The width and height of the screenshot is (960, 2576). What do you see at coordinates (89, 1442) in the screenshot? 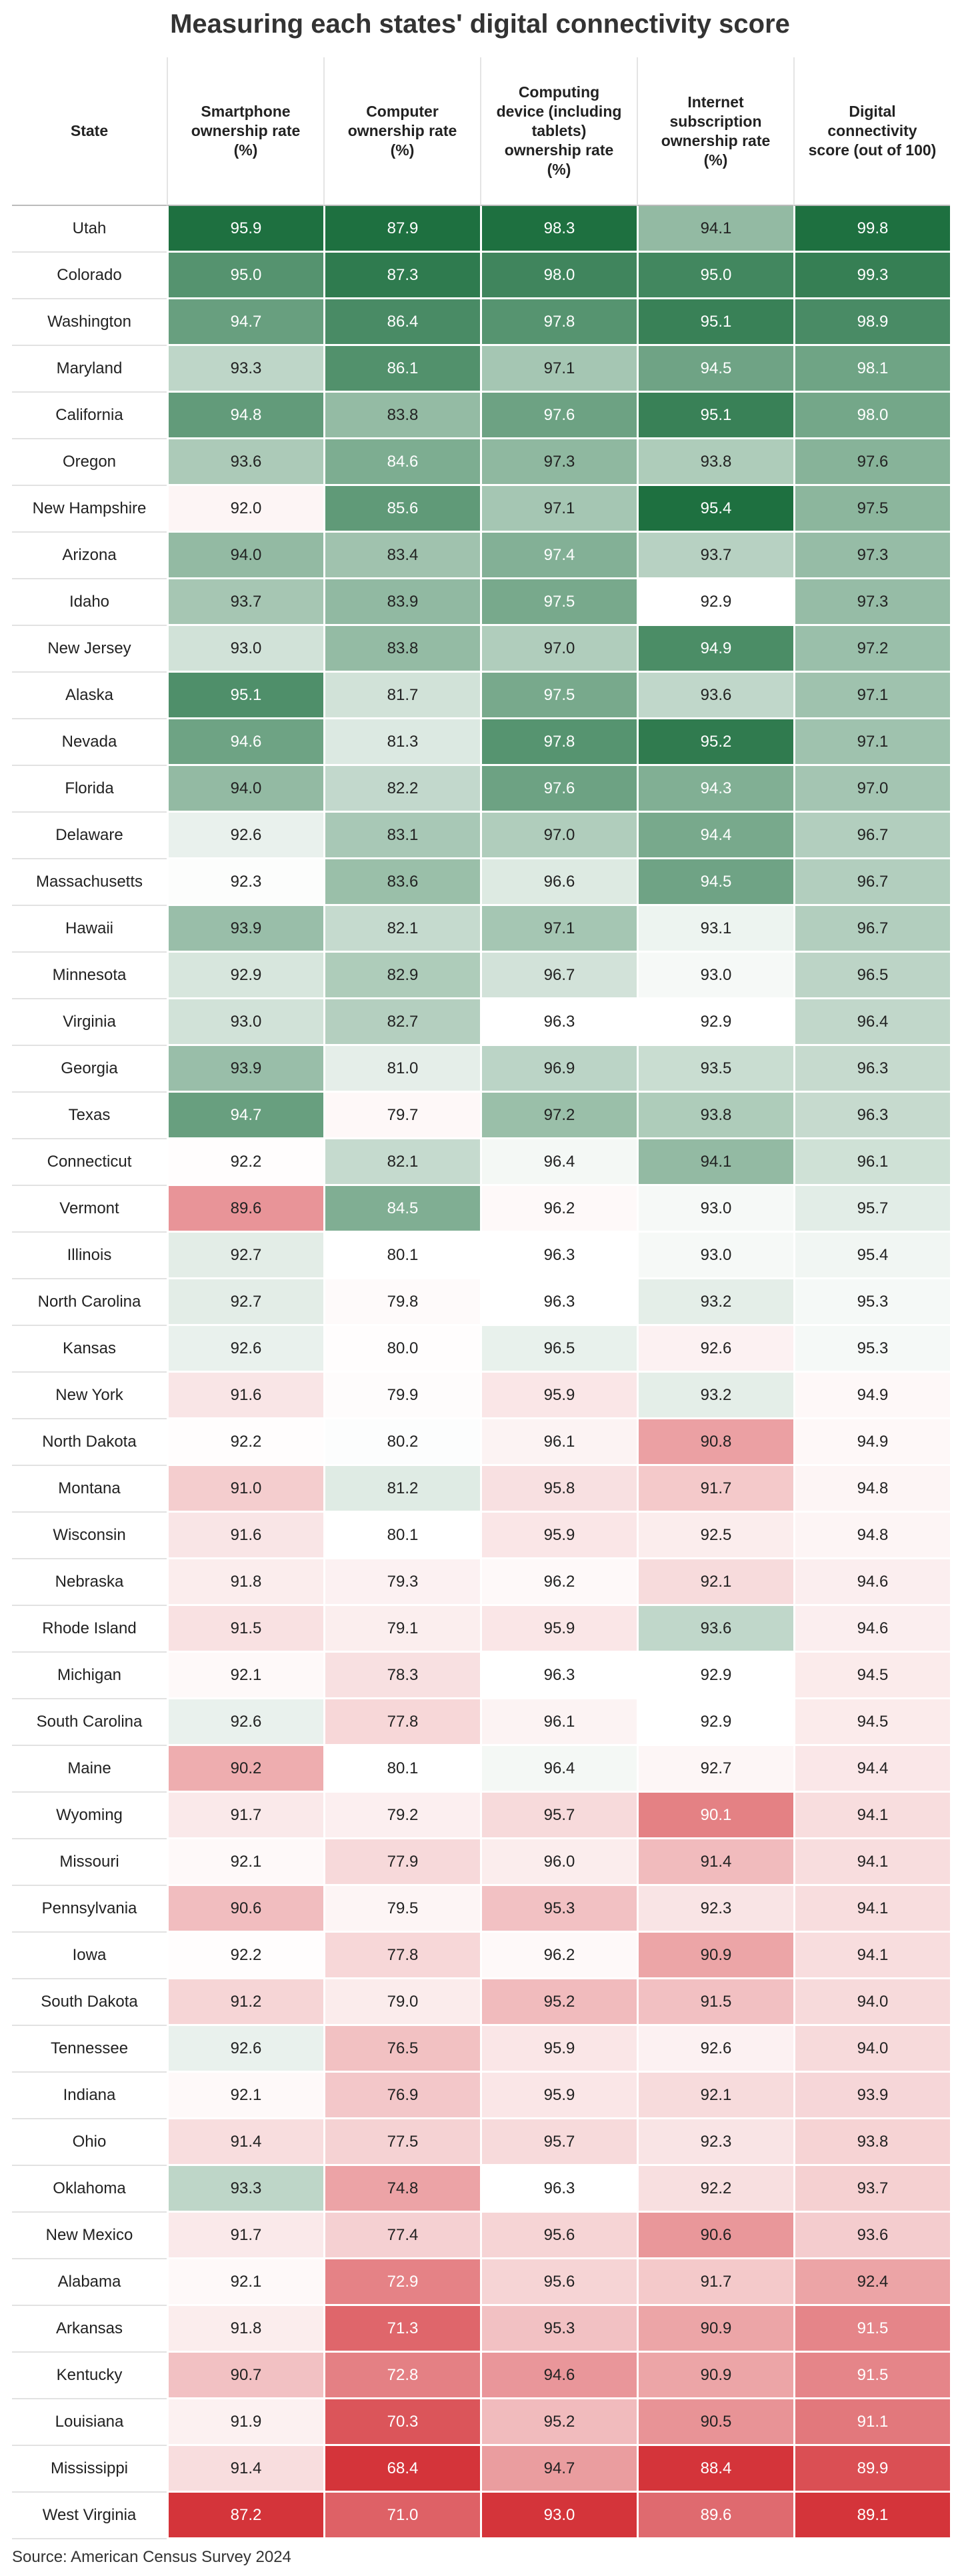
I see `state-name: North Dakota` at bounding box center [89, 1442].